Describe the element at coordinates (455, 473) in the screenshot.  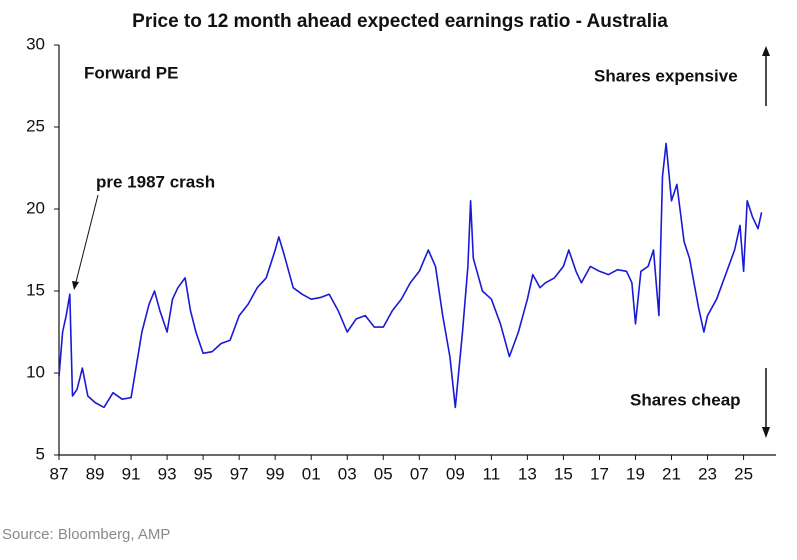
I see `x-tick-label: 09` at that location.